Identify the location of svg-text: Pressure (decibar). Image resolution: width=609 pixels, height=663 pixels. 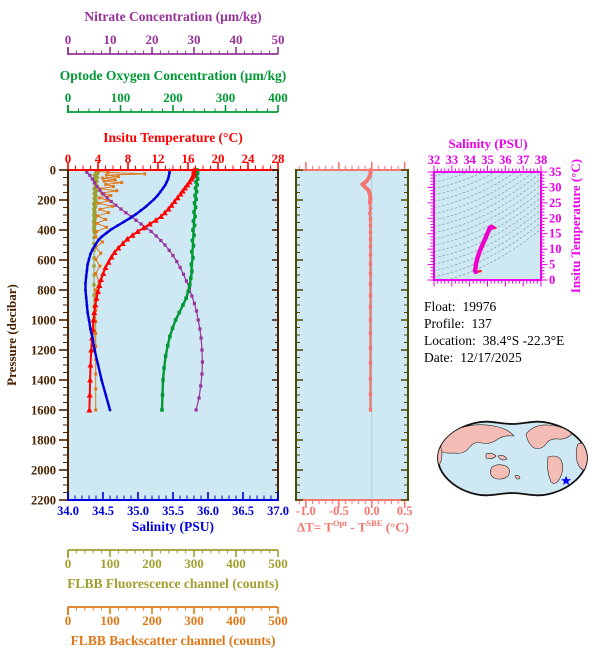
(11, 335).